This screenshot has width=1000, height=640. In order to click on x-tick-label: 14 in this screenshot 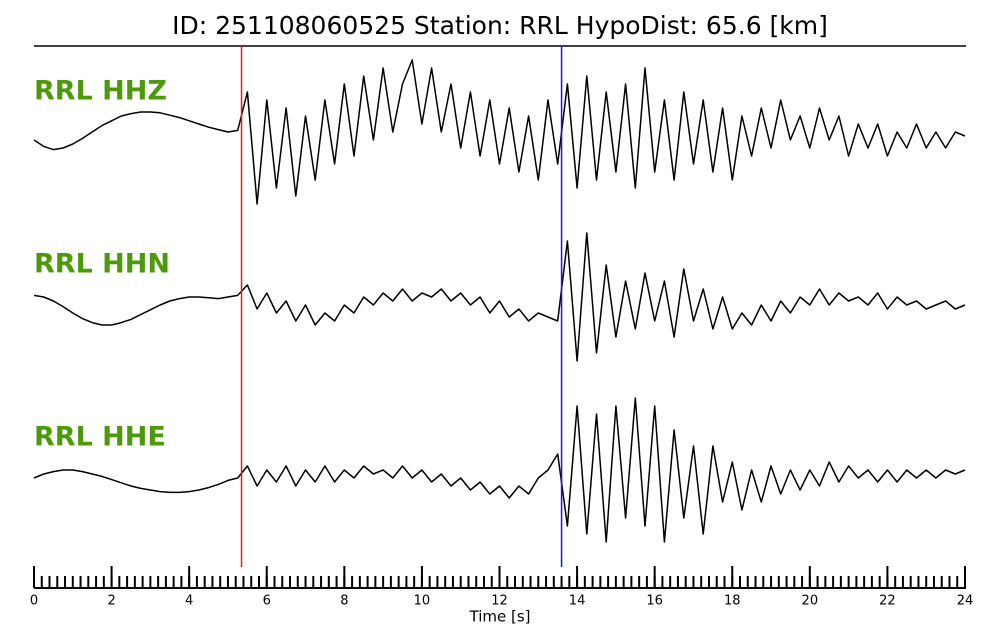, I will do `click(577, 601)`.